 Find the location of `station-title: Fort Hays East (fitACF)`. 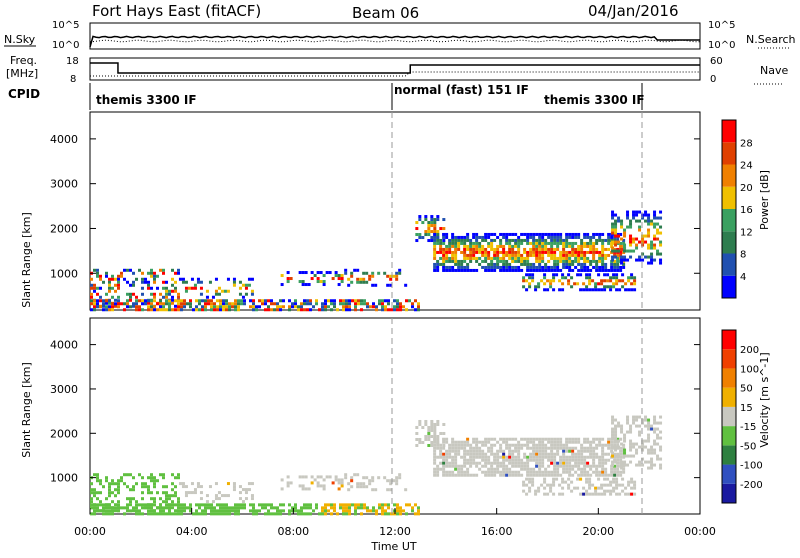

station-title: Fort Hays East (fitACF) is located at coordinates (176, 11).